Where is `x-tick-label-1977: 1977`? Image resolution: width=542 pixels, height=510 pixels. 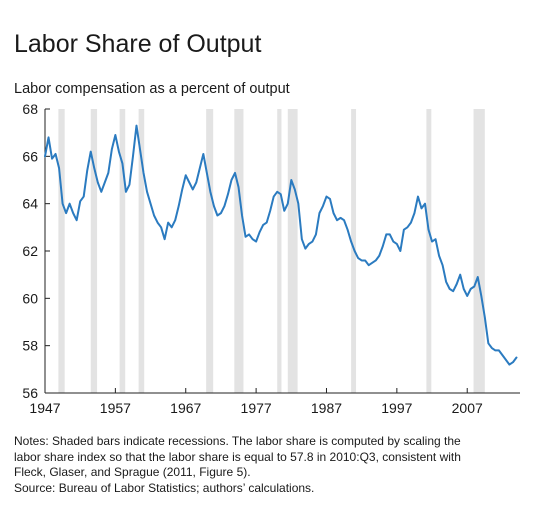
x-tick-label-1977: 1977 is located at coordinates (256, 408).